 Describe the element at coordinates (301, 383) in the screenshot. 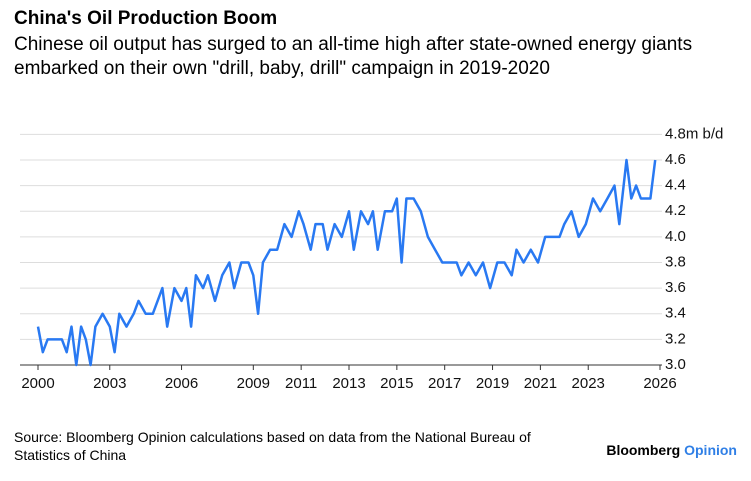

I see `x-tick-label: 2011` at that location.